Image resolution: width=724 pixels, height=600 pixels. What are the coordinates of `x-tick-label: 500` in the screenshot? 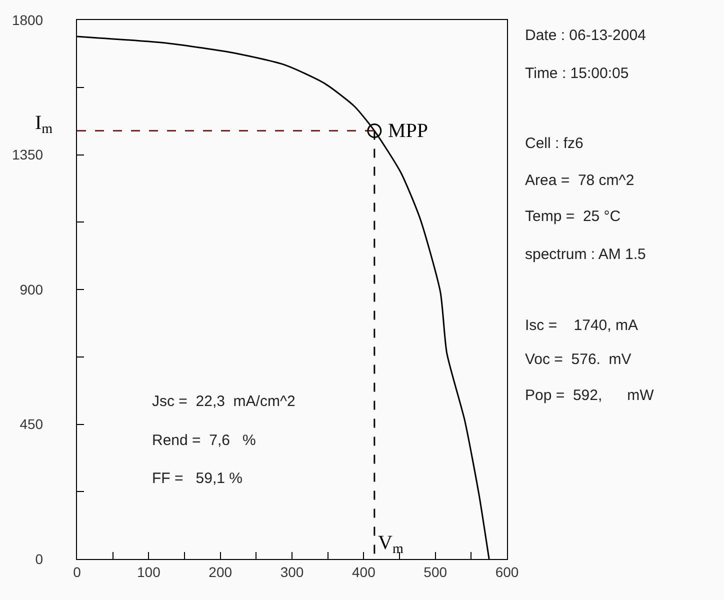 It's located at (436, 572).